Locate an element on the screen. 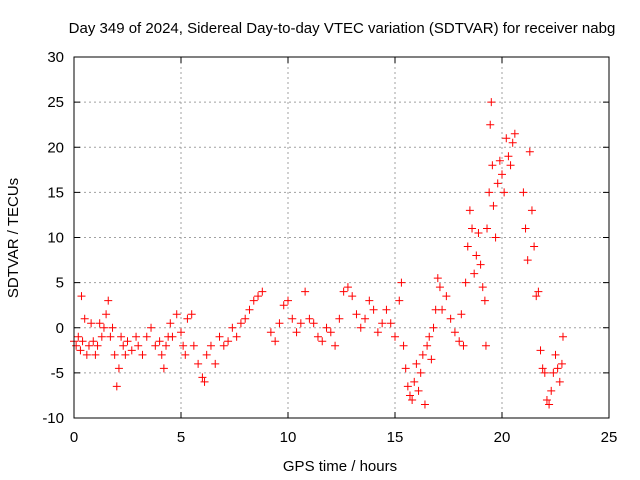 The height and width of the screenshot is (480, 640). y-tick-label: 5 is located at coordinates (60, 283).